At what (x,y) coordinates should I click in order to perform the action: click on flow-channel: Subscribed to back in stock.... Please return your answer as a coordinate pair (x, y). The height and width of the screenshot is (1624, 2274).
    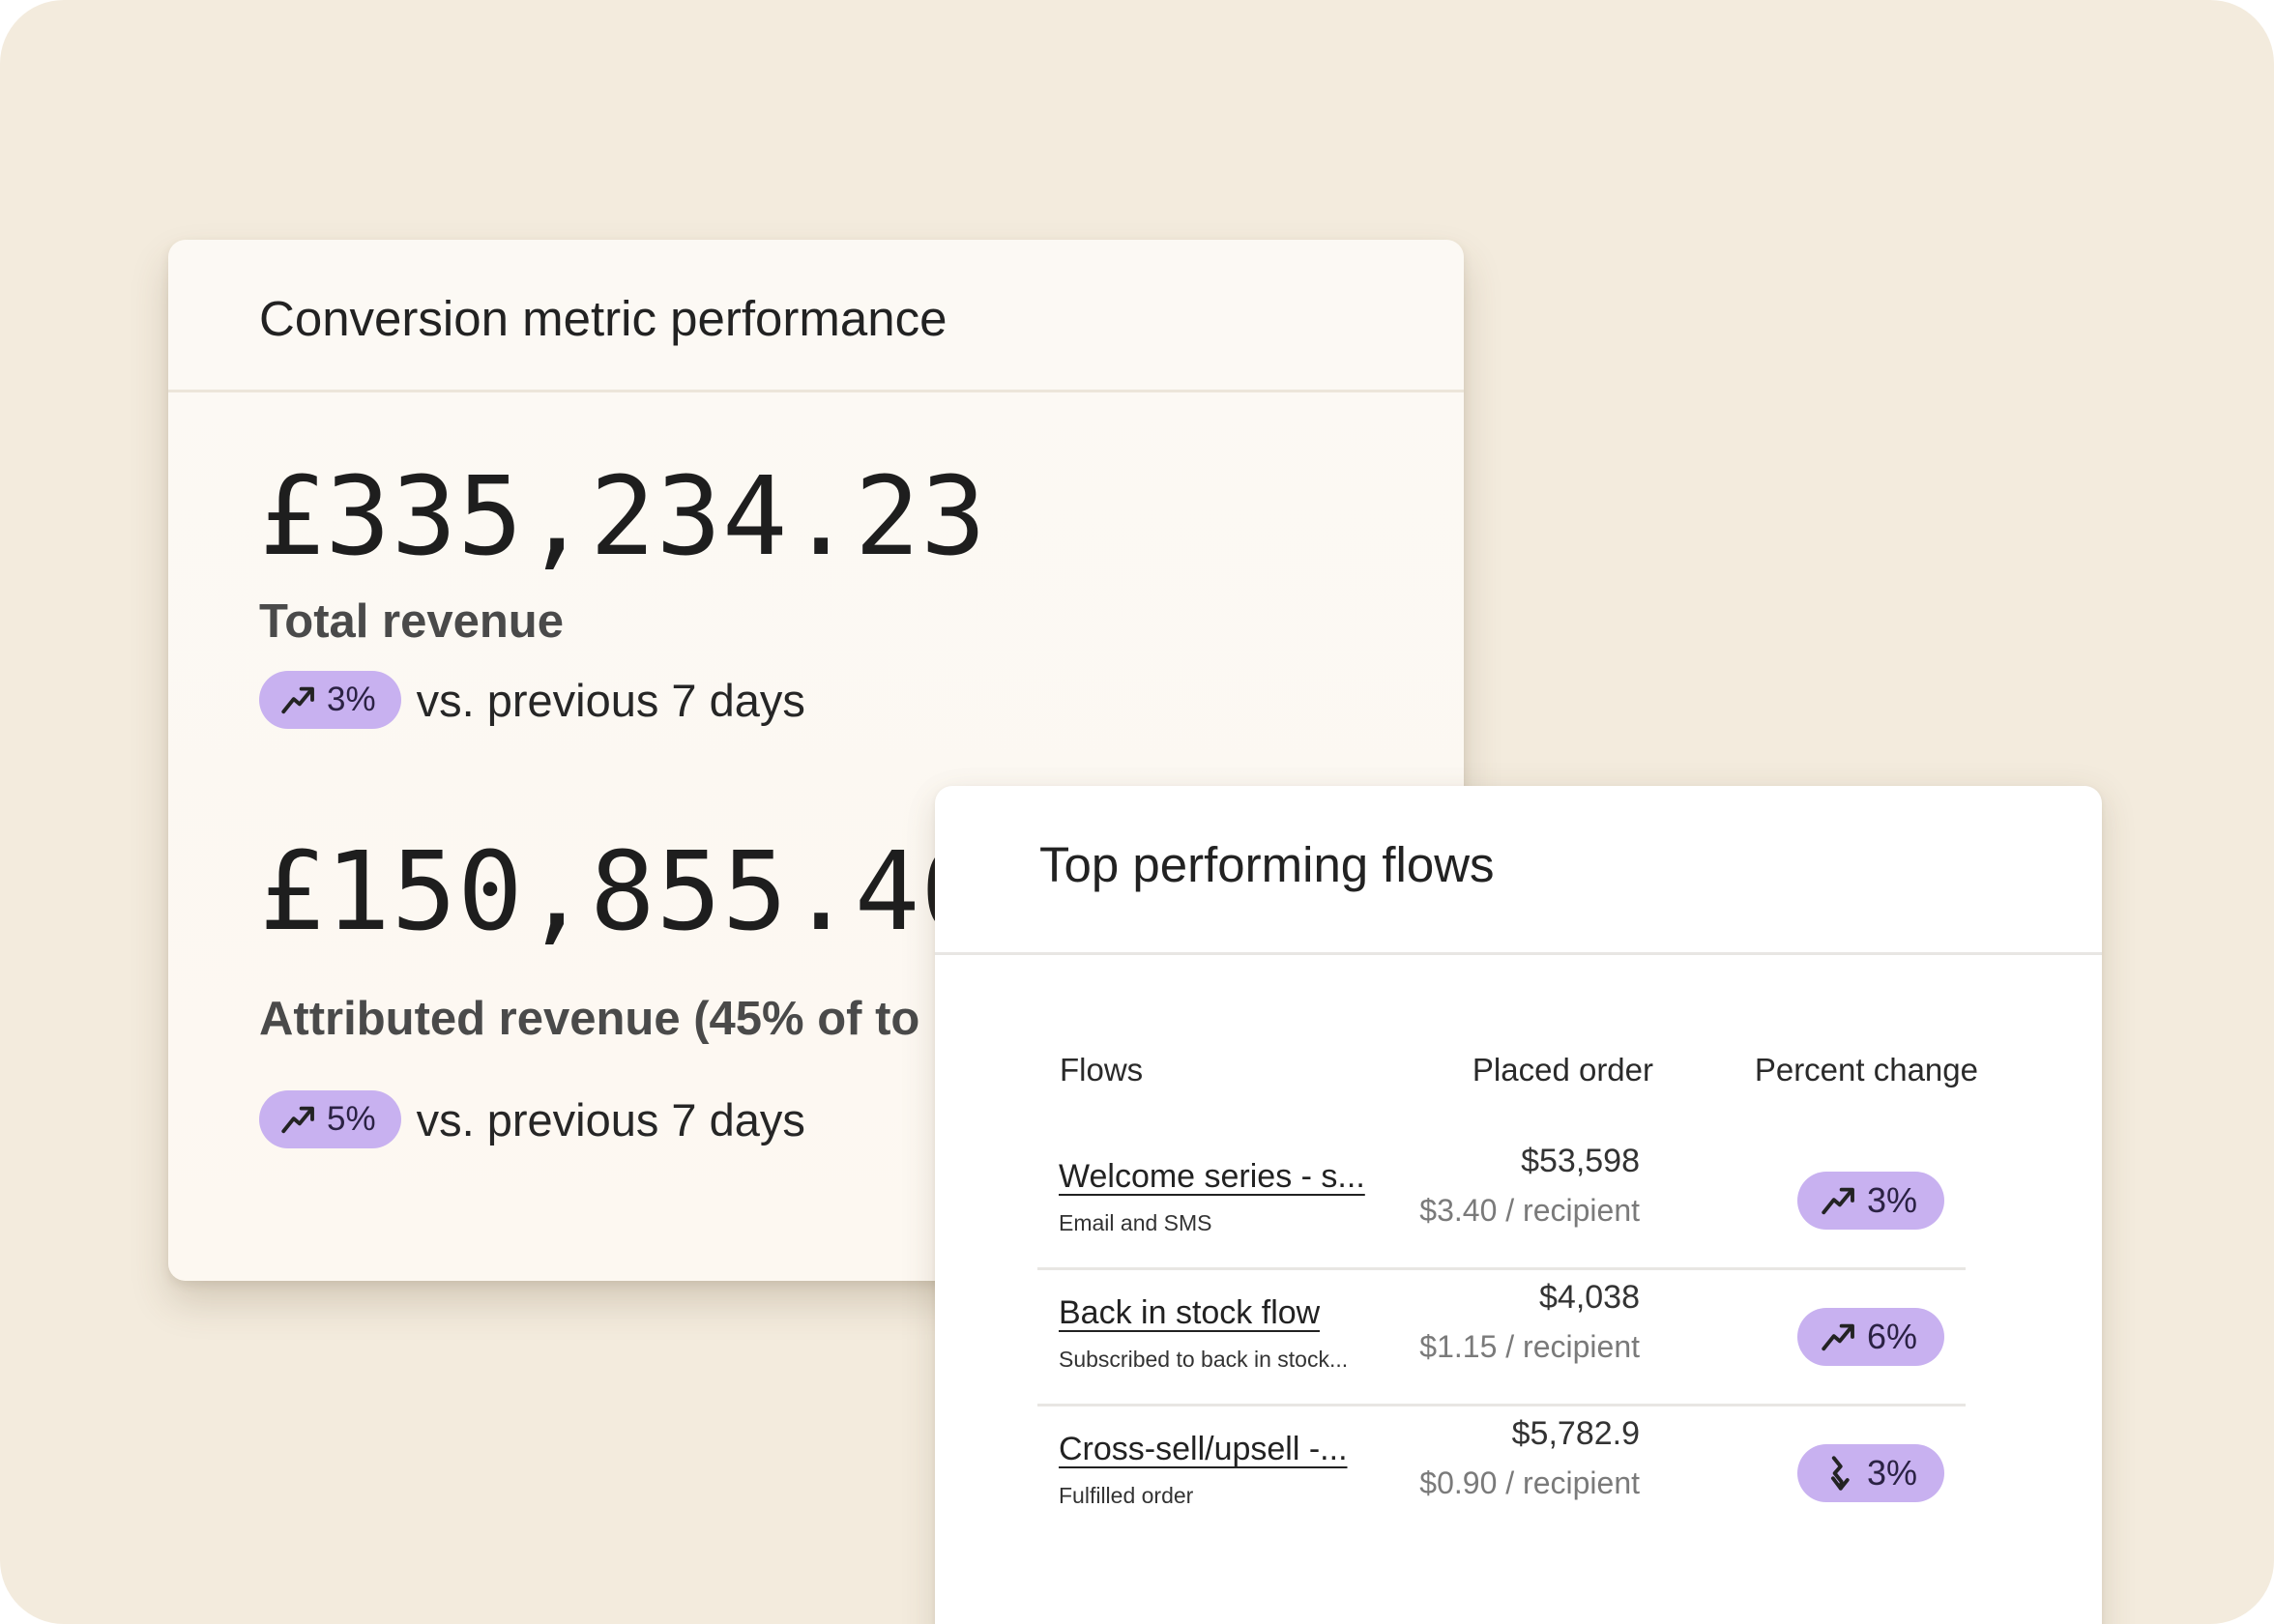
    Looking at the image, I should click on (1204, 1359).